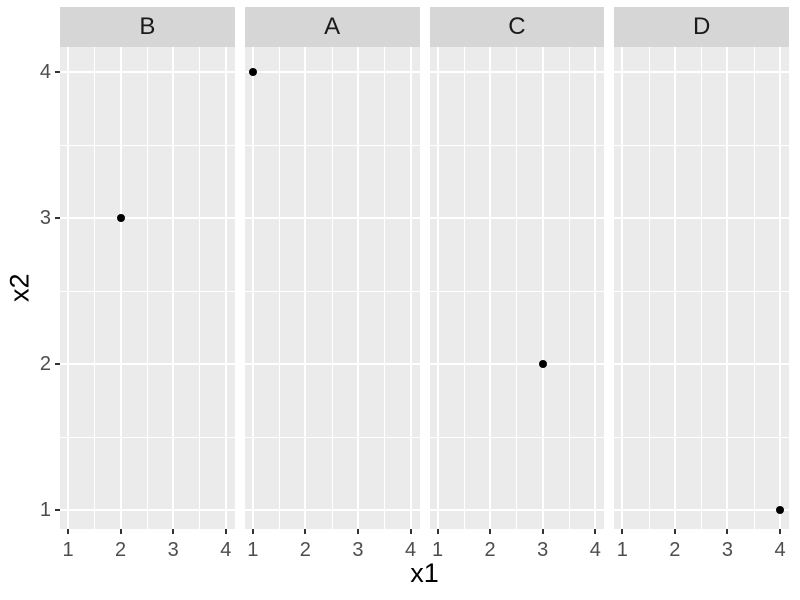 The height and width of the screenshot is (600, 800). I want to click on x-axis-title: x1, so click(424, 573).